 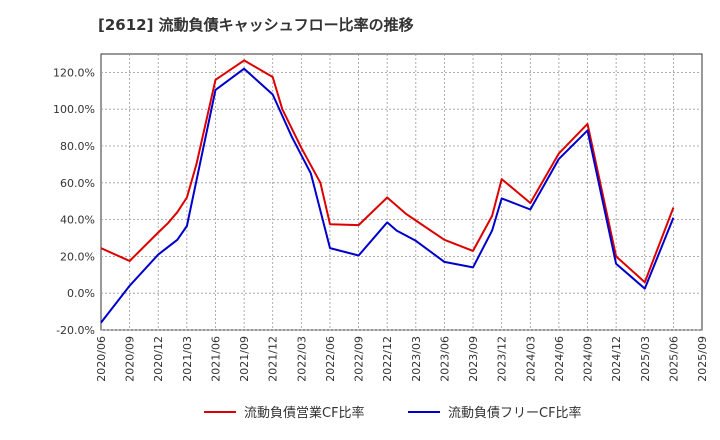 What do you see at coordinates (559, 359) in the screenshot?
I see `x-tick-label: 2024/06` at bounding box center [559, 359].